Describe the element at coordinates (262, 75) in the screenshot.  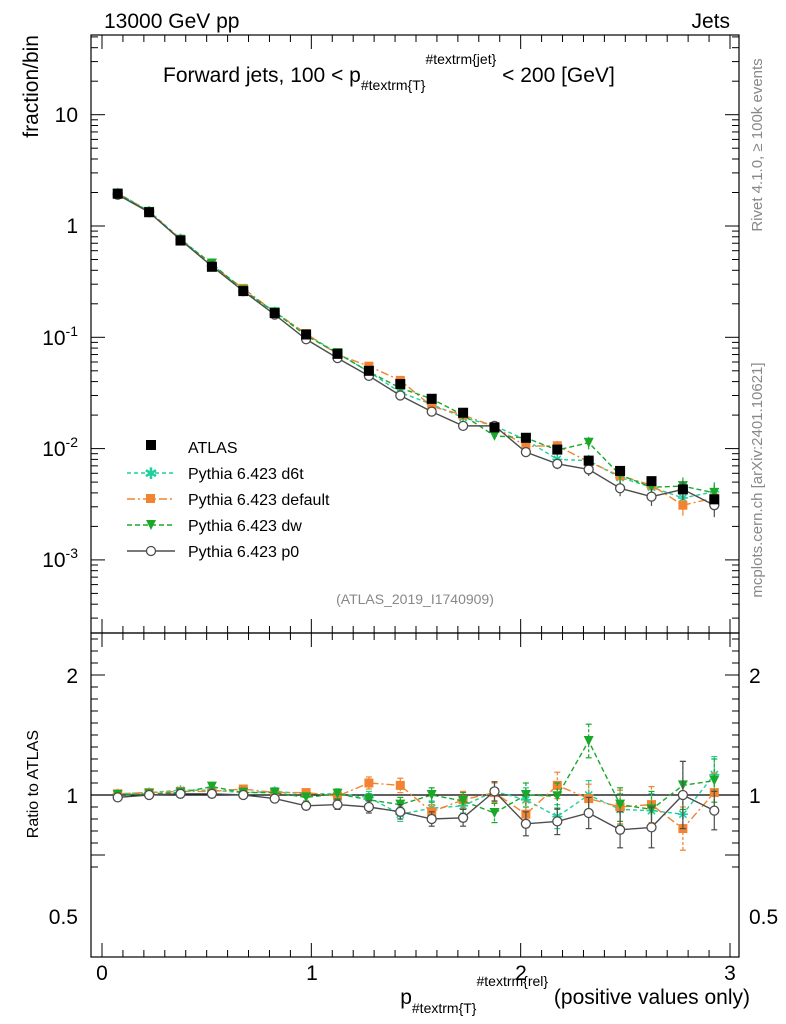
I see `plot-title-pre: Forward jets, 100 < p` at that location.